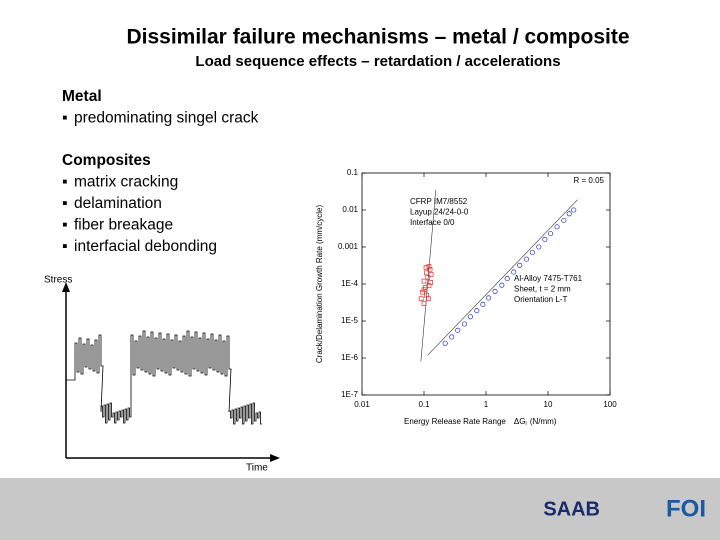 This screenshot has width=720, height=540. What do you see at coordinates (349, 283) in the screenshot?
I see `y-tick-label: 1E-4` at bounding box center [349, 283].